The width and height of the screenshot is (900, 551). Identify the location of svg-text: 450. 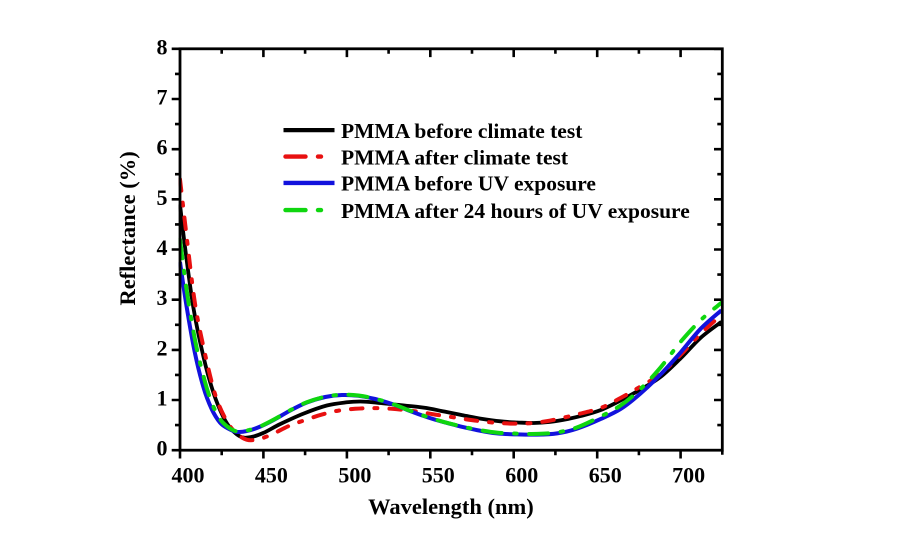
(271, 475).